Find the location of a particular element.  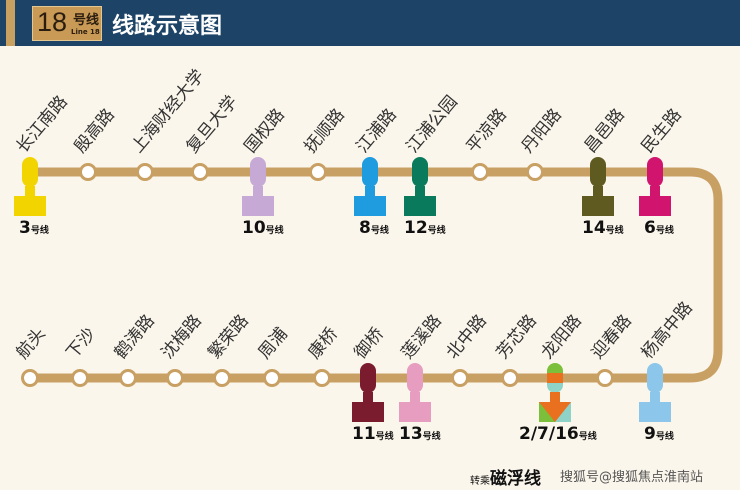

transfer-line-number: 13 is located at coordinates (411, 434).